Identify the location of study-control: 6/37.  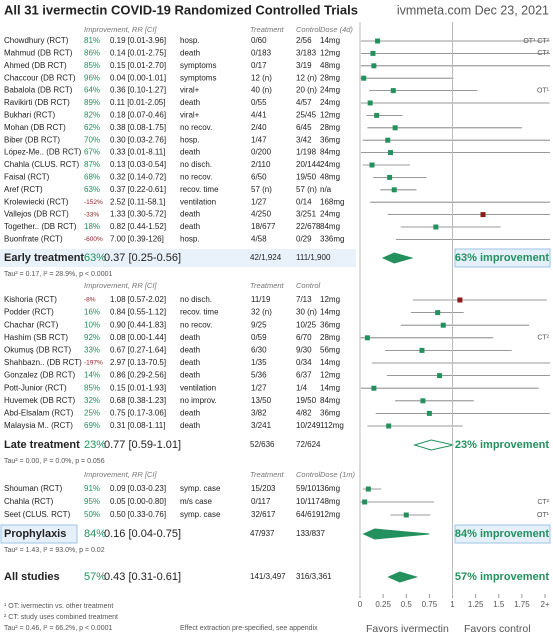
(304, 375).